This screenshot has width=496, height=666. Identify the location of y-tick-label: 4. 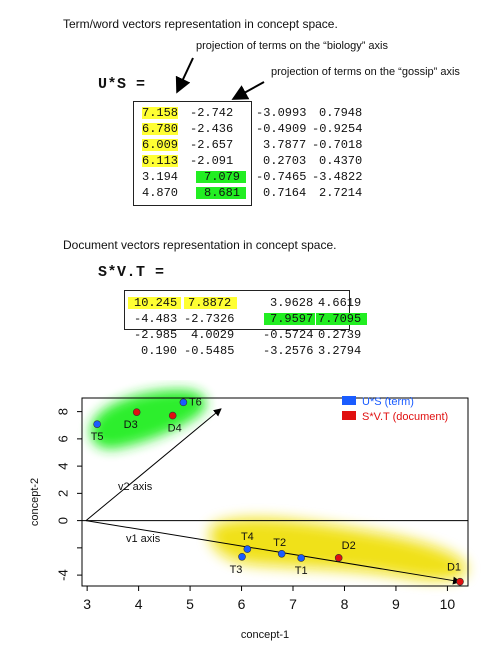
(62, 465).